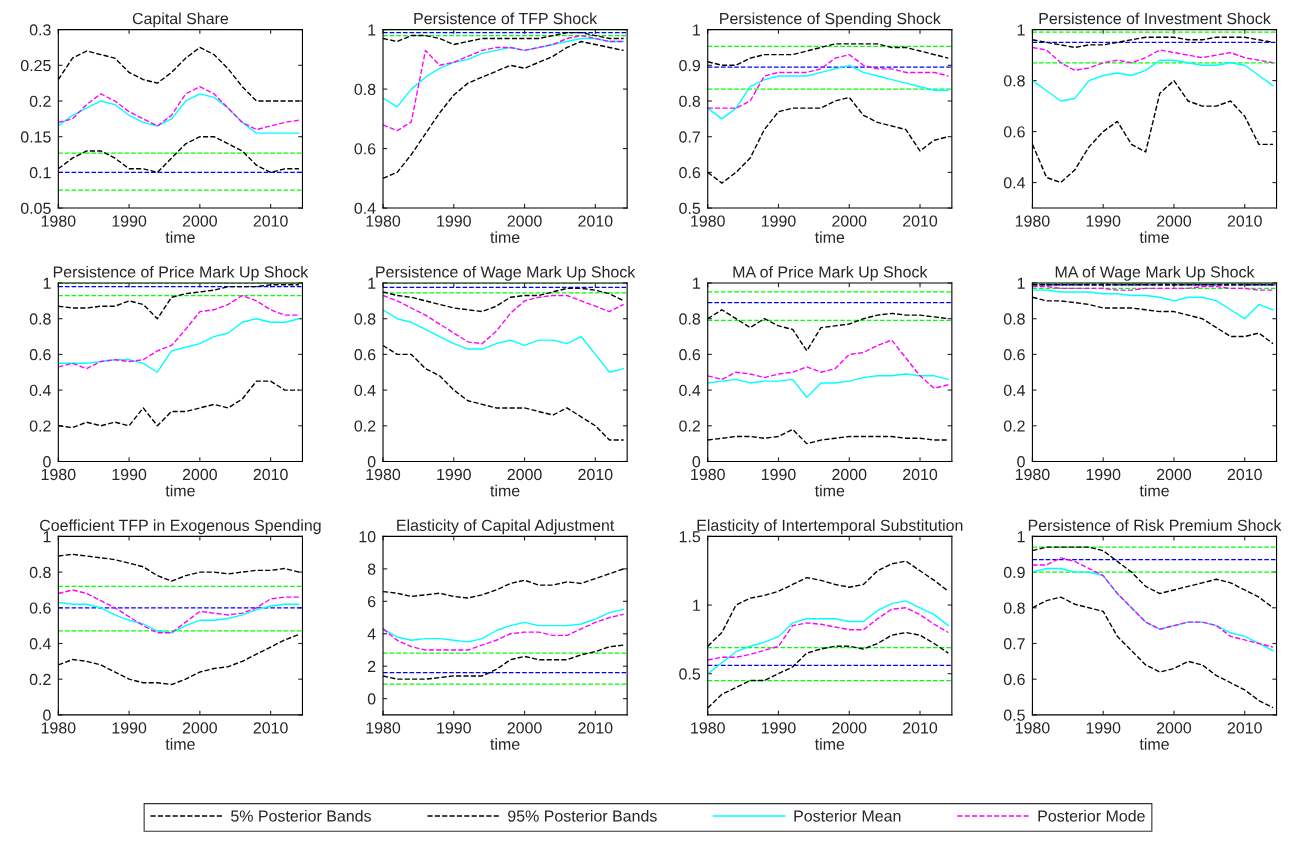 This screenshot has width=1296, height=846. I want to click on chart-title: MA of Price Mark Up Shock, so click(830, 273).